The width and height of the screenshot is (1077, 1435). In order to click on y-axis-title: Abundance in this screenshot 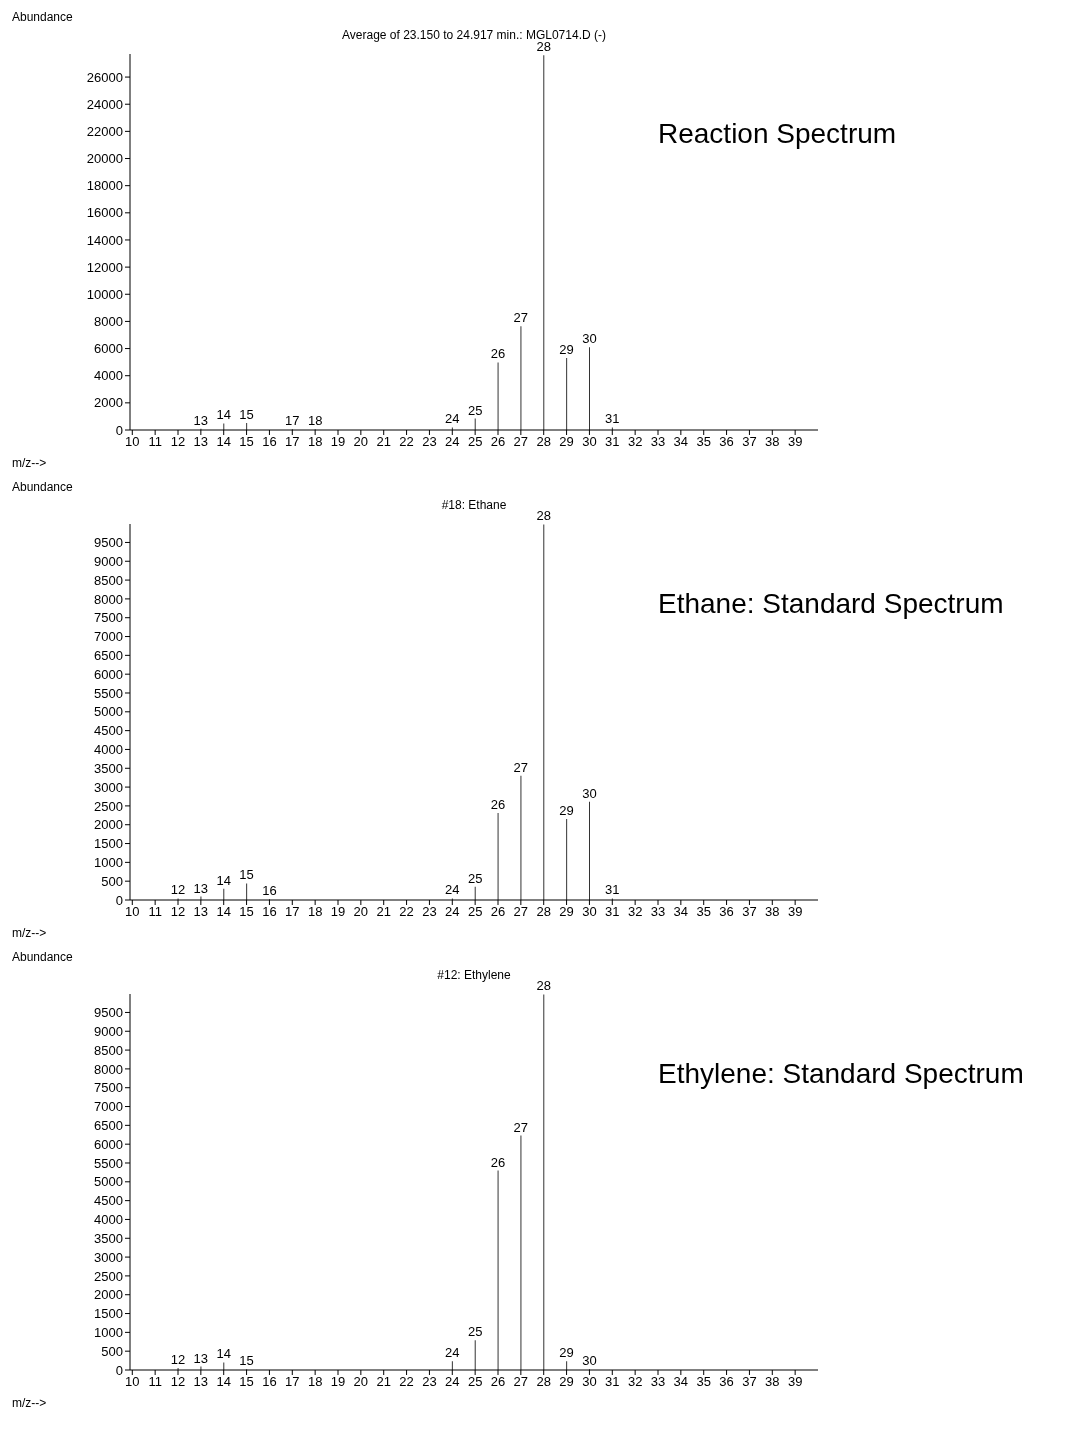, I will do `click(42, 487)`.